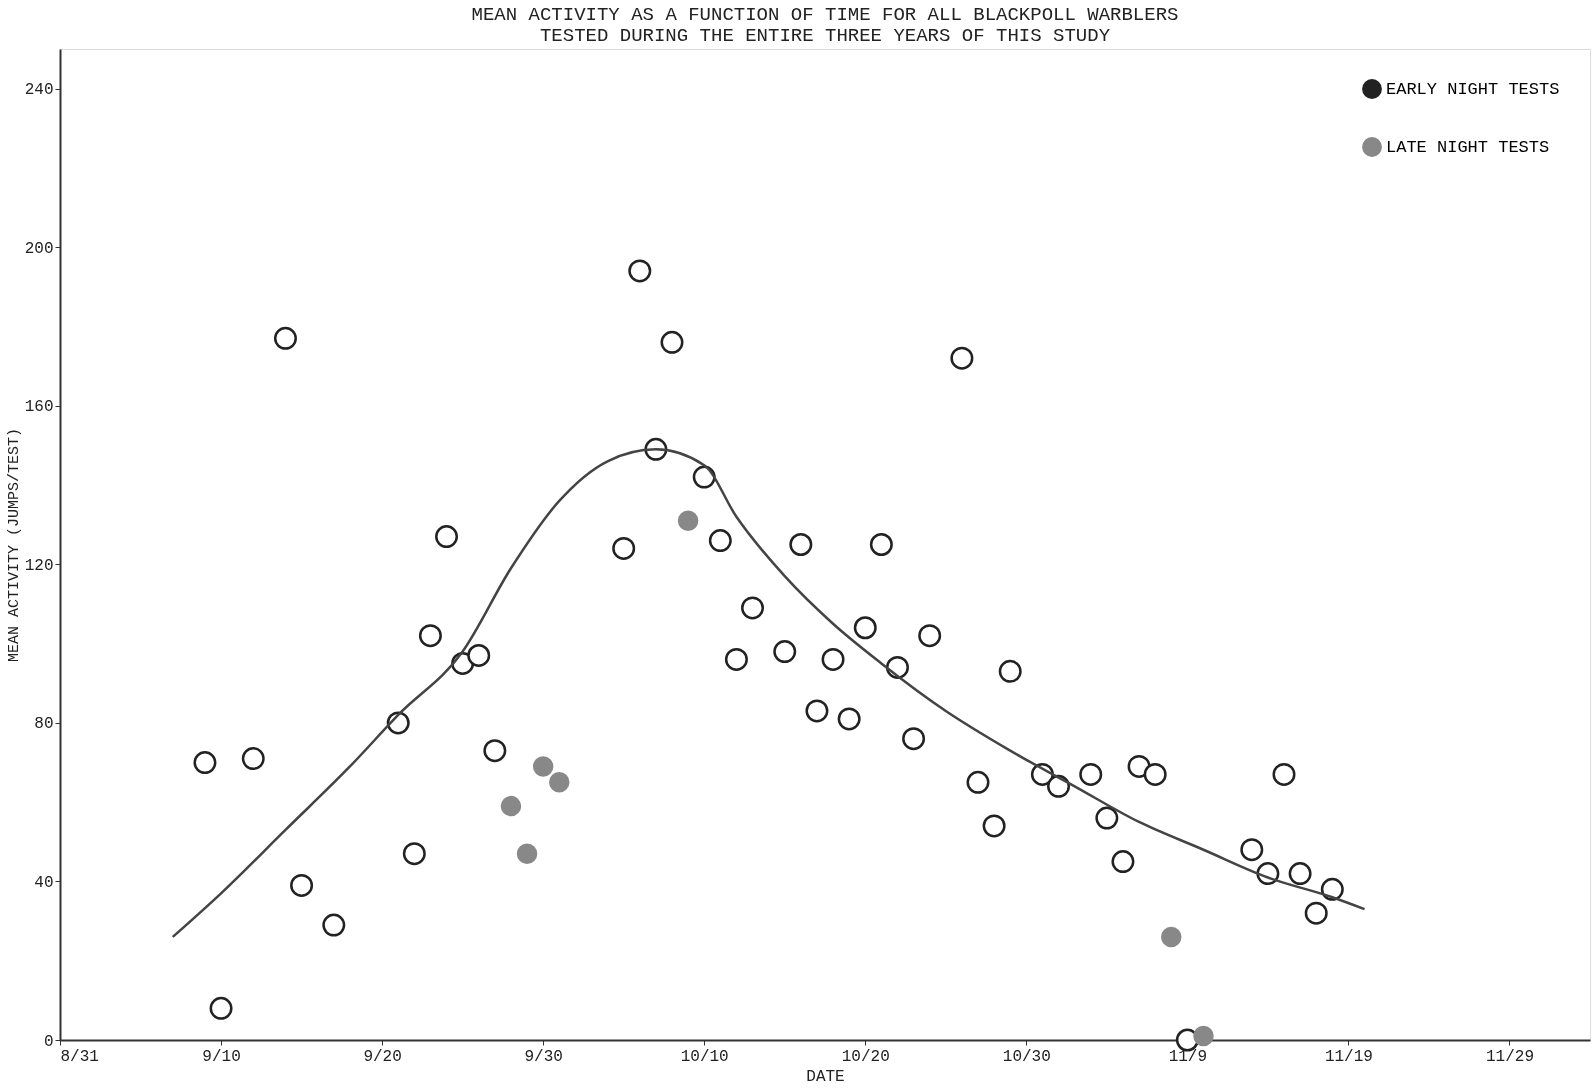 Image resolution: width=1595 pixels, height=1088 pixels. I want to click on x-tick-label: 10/20, so click(865, 1056).